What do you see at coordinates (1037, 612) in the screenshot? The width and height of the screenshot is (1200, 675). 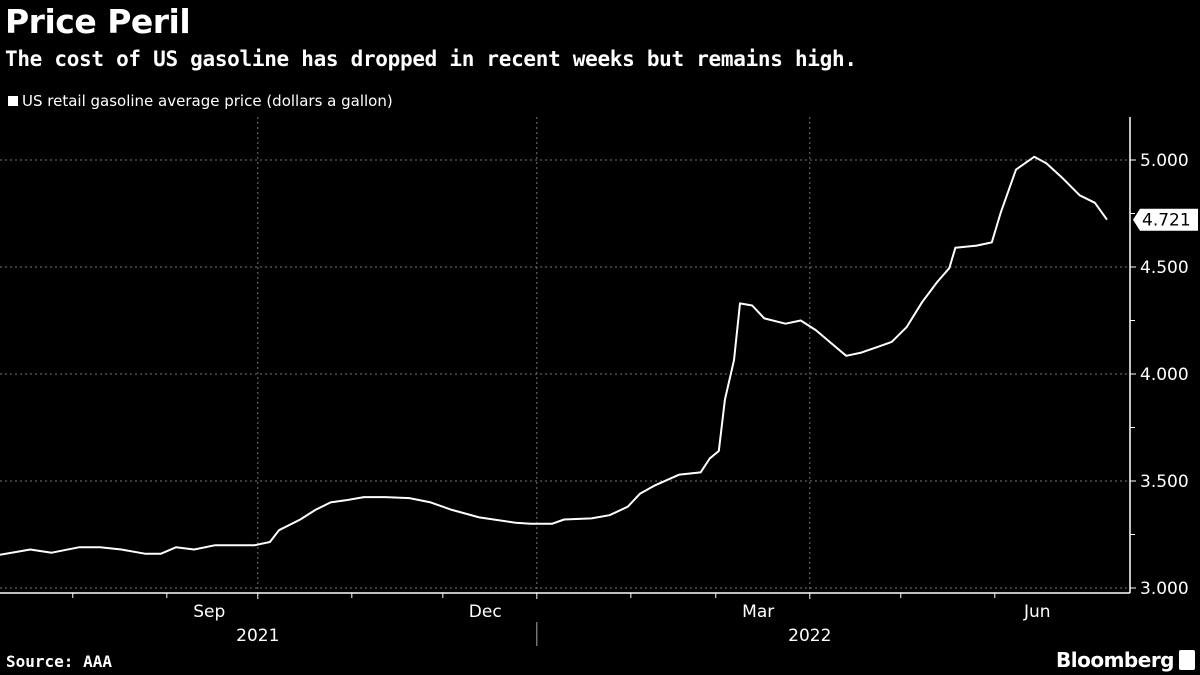 I see `x-tick-label: Jun` at bounding box center [1037, 612].